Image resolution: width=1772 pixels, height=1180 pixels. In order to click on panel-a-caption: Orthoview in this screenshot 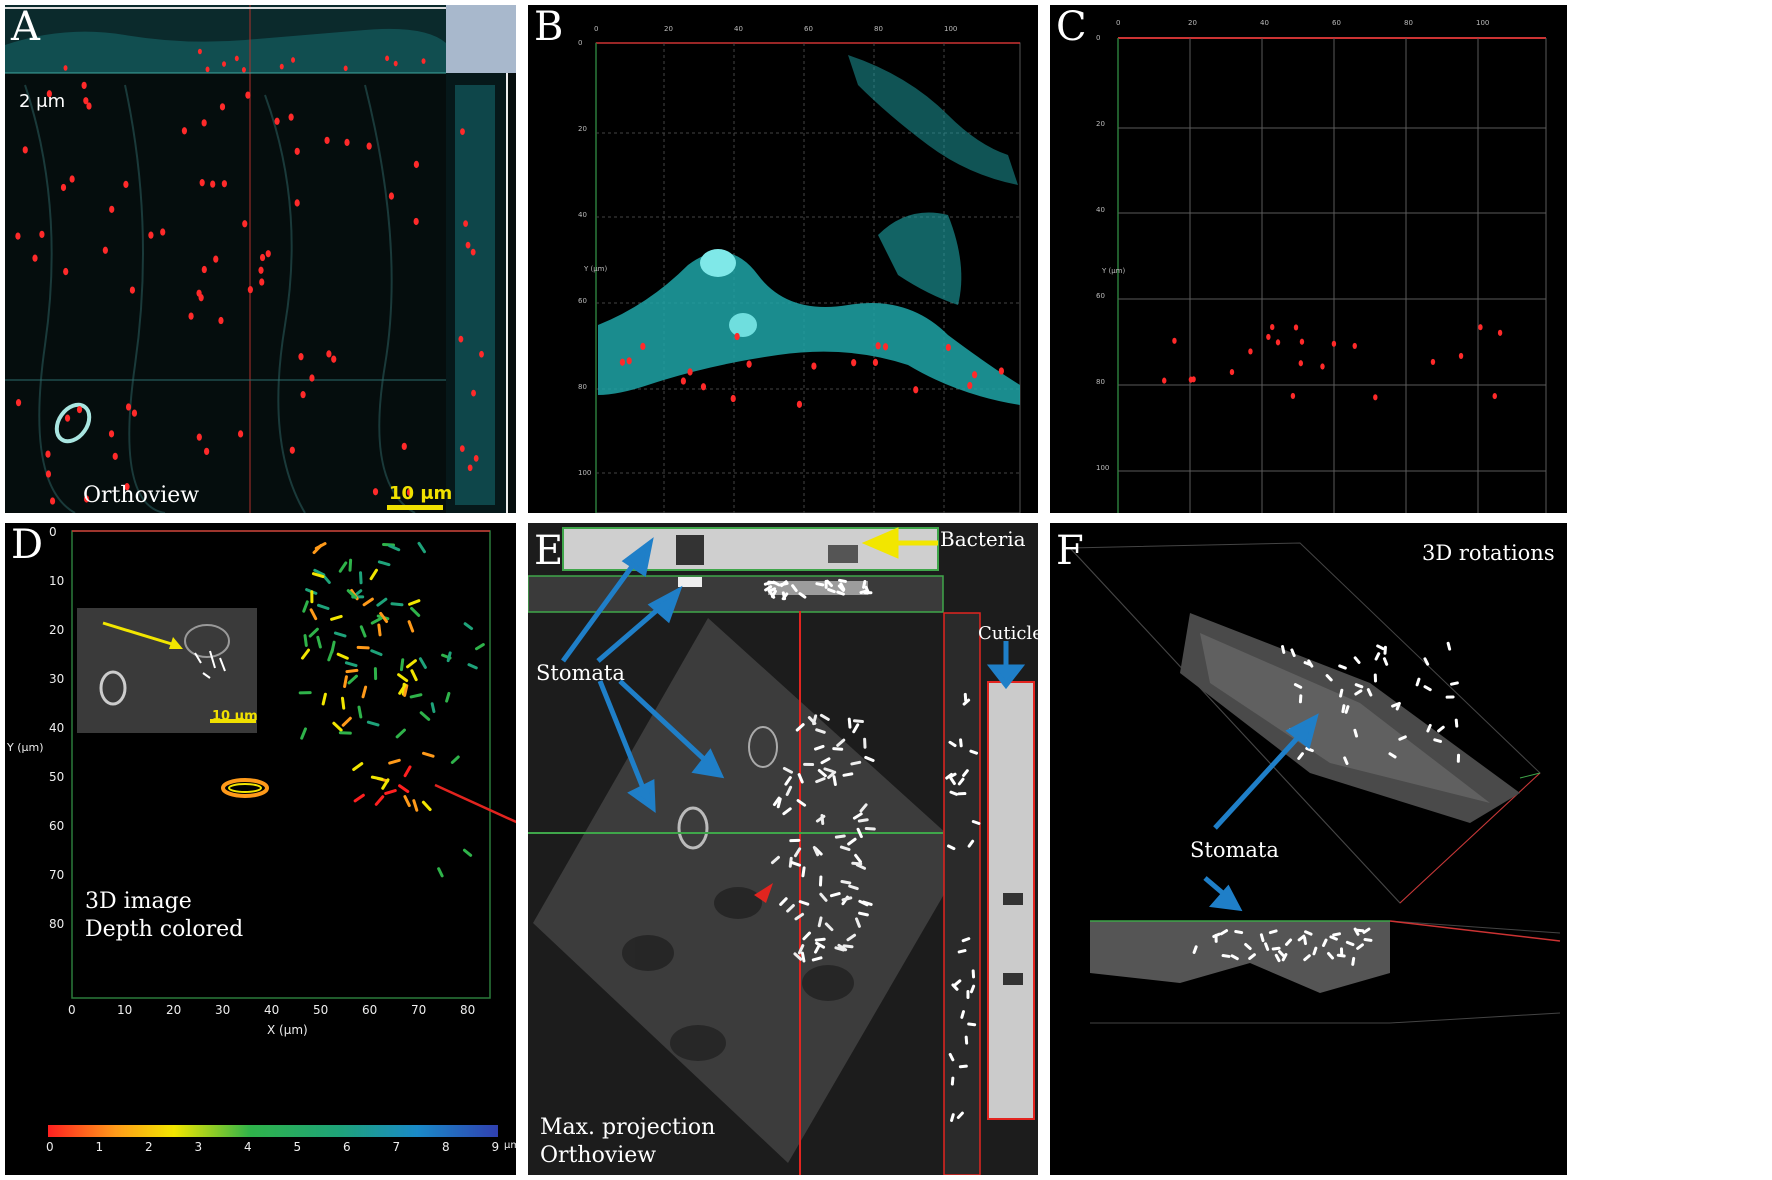, I will do `click(141, 495)`.